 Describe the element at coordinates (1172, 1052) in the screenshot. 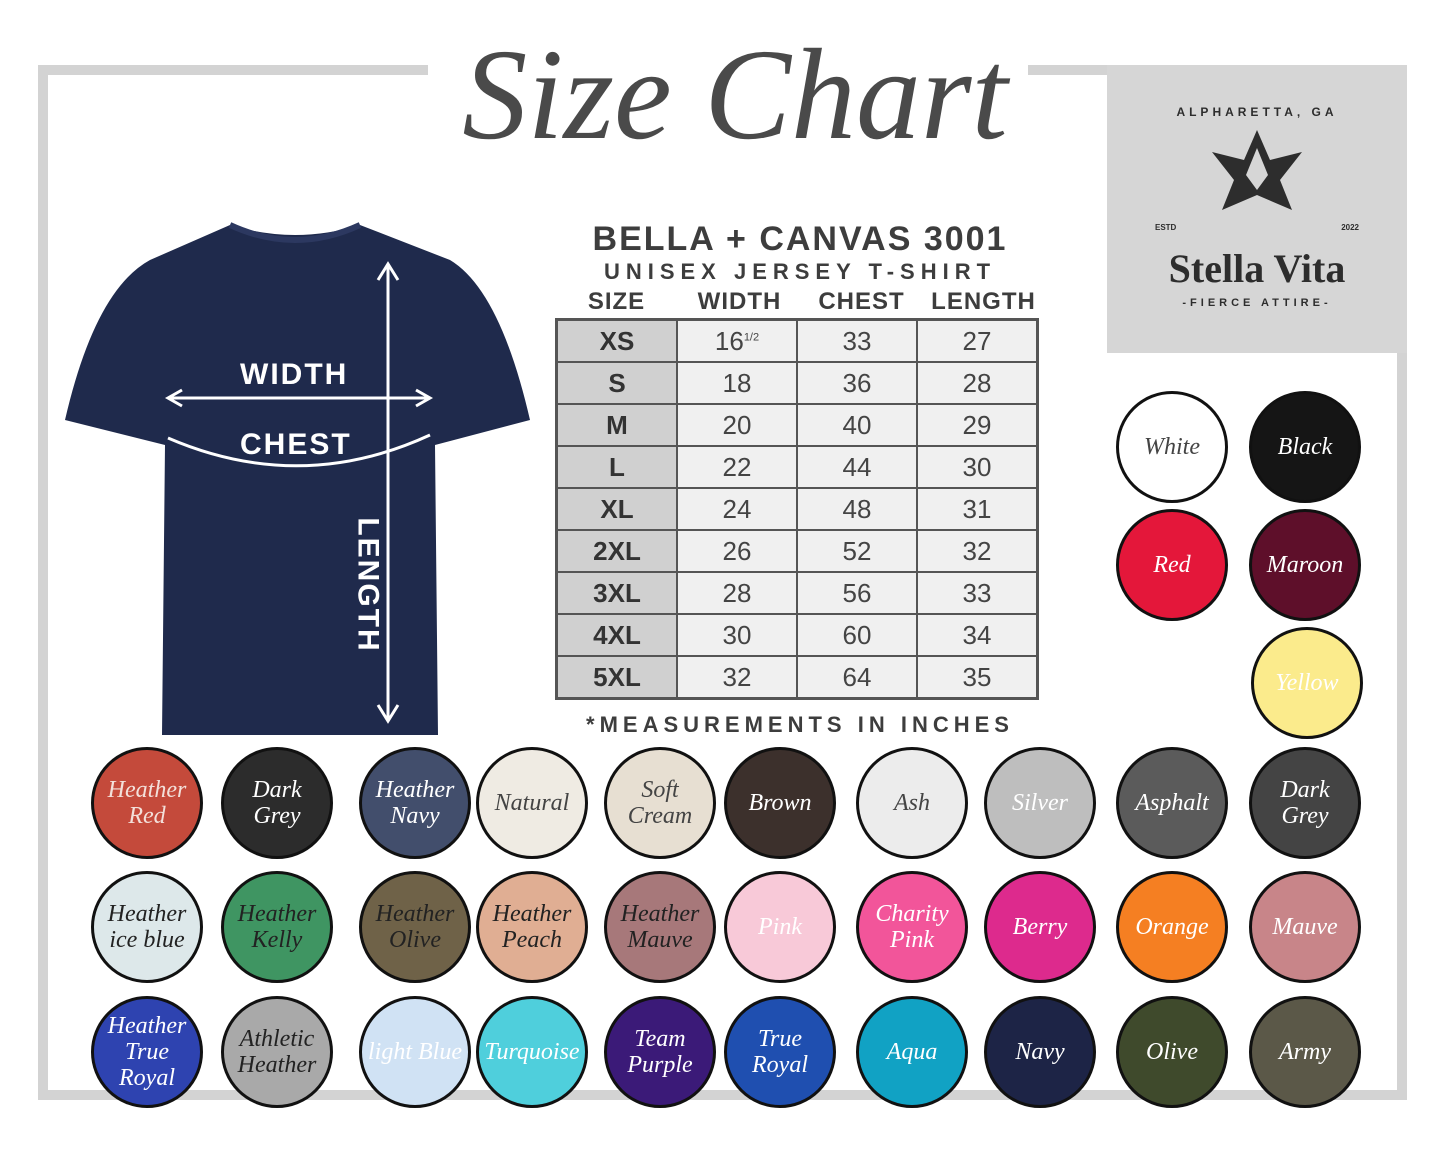

I see `color-swatch: Olive` at that location.